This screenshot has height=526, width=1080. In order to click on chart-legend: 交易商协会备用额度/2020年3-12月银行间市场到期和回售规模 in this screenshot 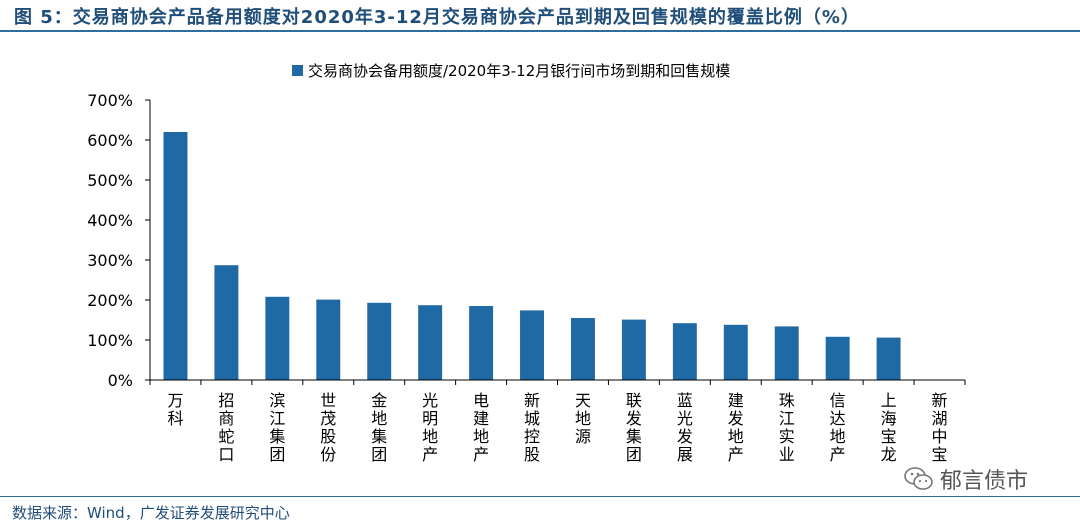, I will do `click(511, 71)`.